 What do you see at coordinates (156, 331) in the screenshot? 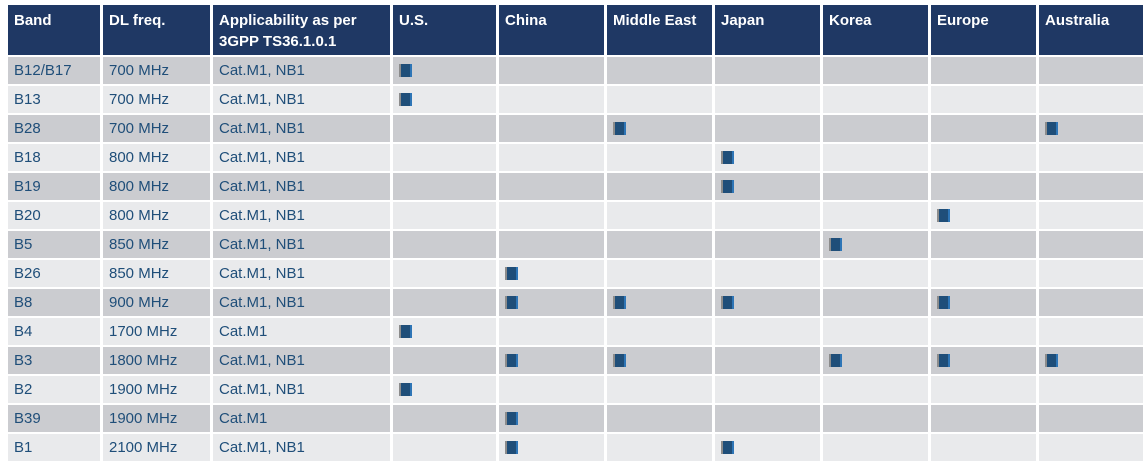
I see `dl-freq-cell: 1700 MHz` at bounding box center [156, 331].